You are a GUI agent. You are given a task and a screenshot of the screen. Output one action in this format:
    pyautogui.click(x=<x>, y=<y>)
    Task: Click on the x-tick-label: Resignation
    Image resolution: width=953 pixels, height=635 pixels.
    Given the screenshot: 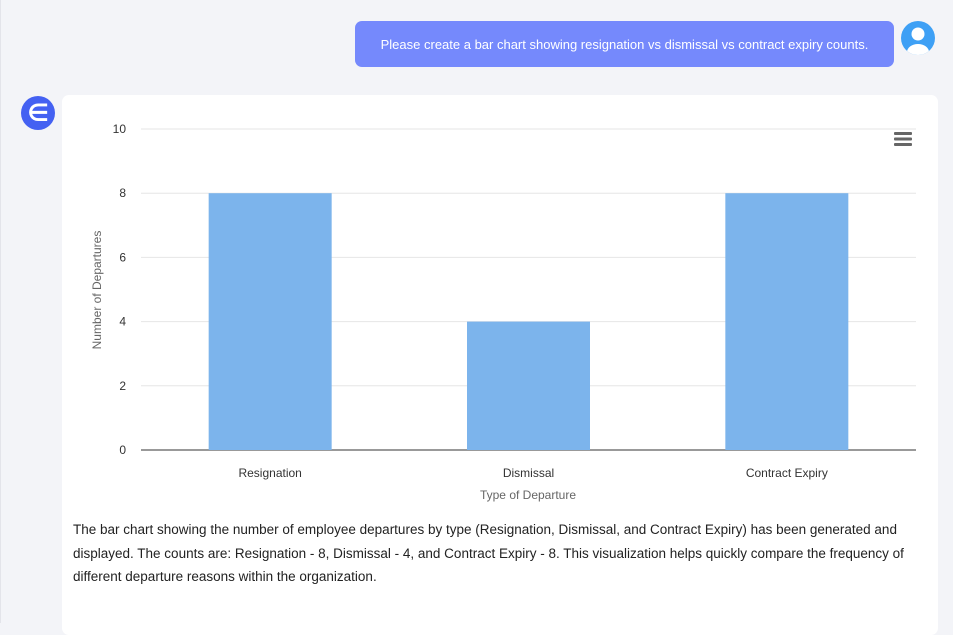 What is the action you would take?
    pyautogui.click(x=269, y=473)
    